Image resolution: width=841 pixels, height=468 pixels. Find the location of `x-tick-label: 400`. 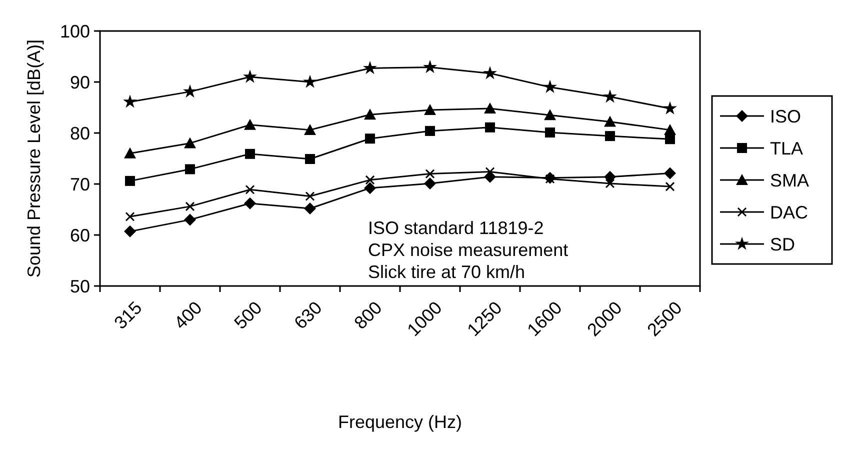

x-tick-label: 400 is located at coordinates (188, 315).